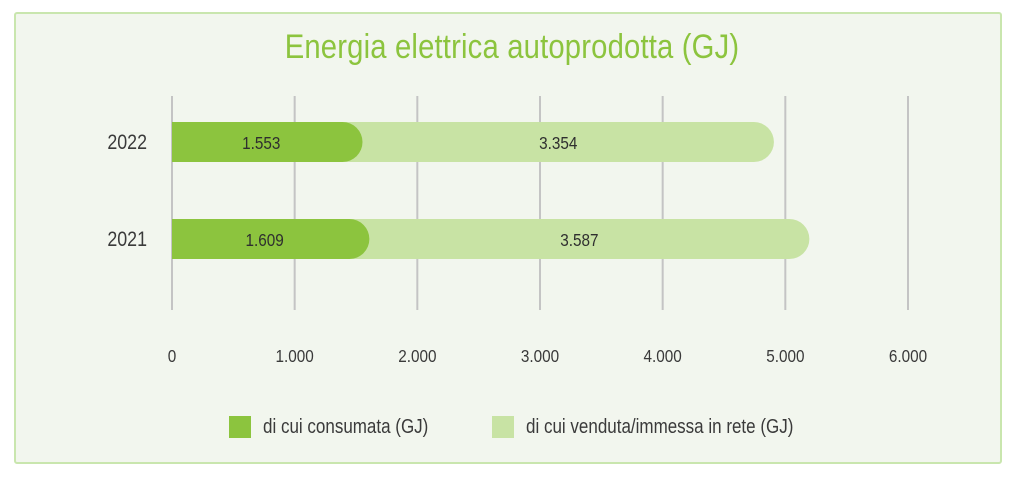  Describe the element at coordinates (172, 356) in the screenshot. I see `x-tick-label: 0` at that location.